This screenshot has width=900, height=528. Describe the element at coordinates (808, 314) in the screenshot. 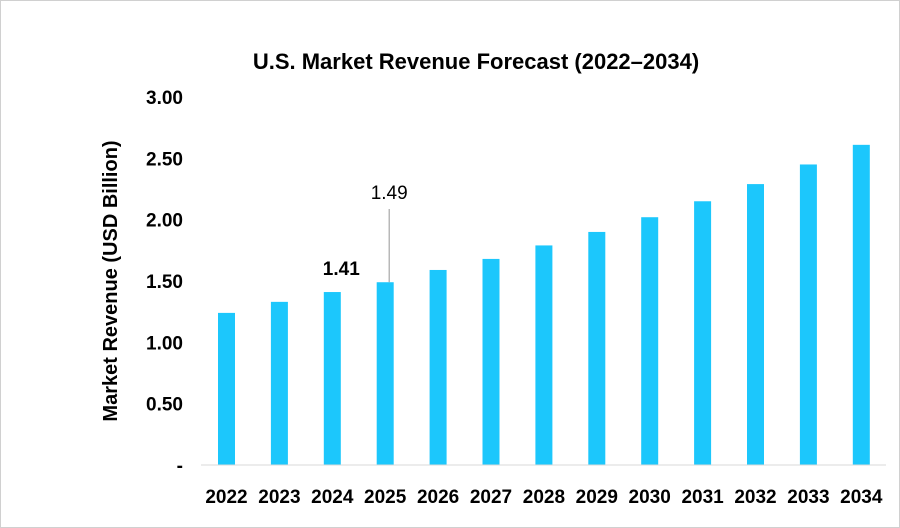

I see `bar-2033` at that location.